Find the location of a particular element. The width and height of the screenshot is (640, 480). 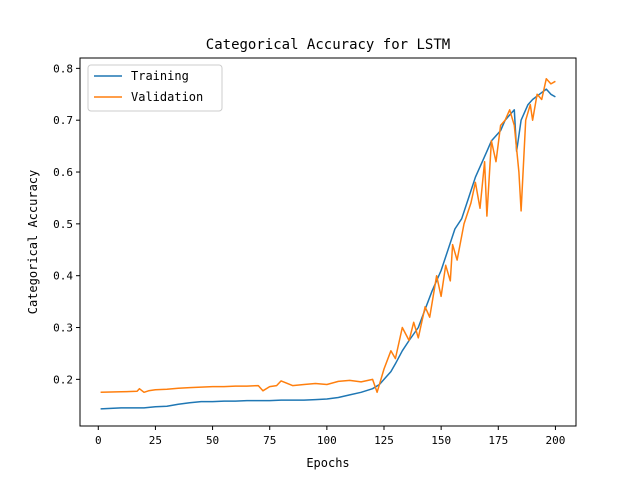

legend: Training Validation is located at coordinates (155, 88).